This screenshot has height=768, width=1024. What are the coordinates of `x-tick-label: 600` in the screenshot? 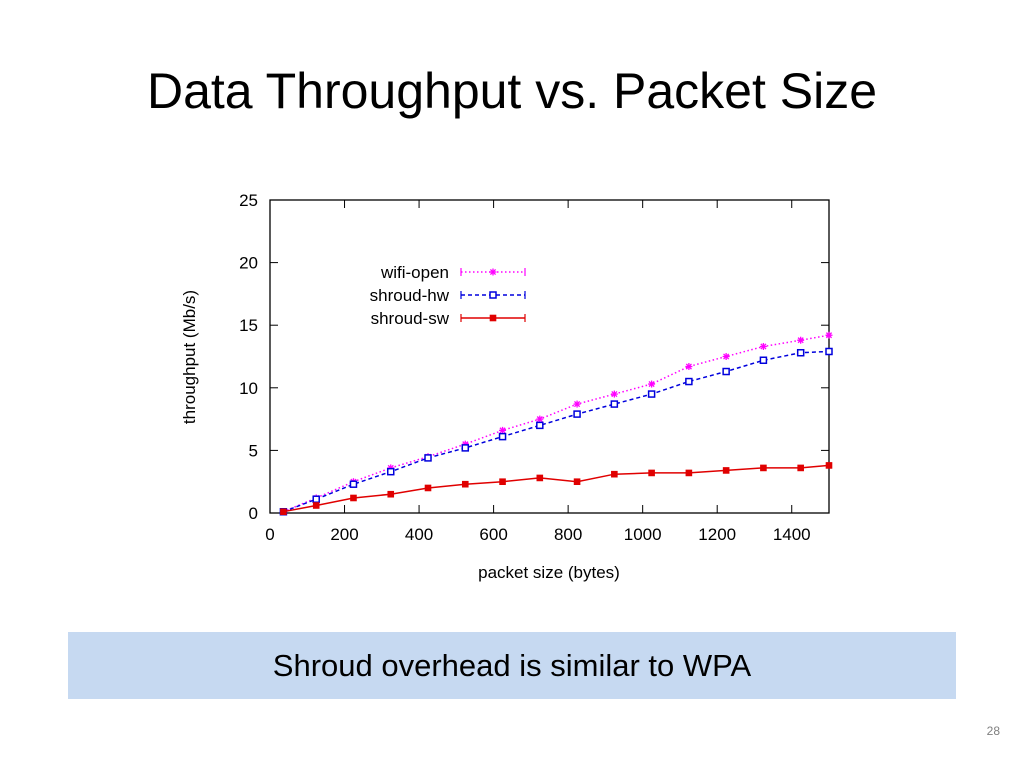 It's located at (493, 534).